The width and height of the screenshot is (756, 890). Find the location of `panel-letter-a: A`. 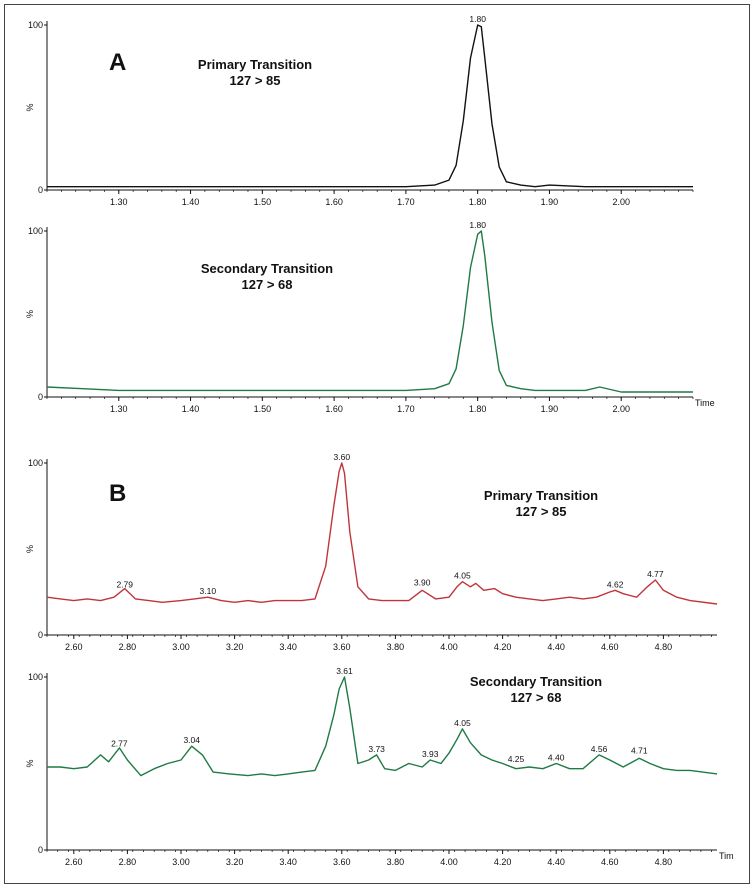

panel-letter-a: A is located at coordinates (117, 62).